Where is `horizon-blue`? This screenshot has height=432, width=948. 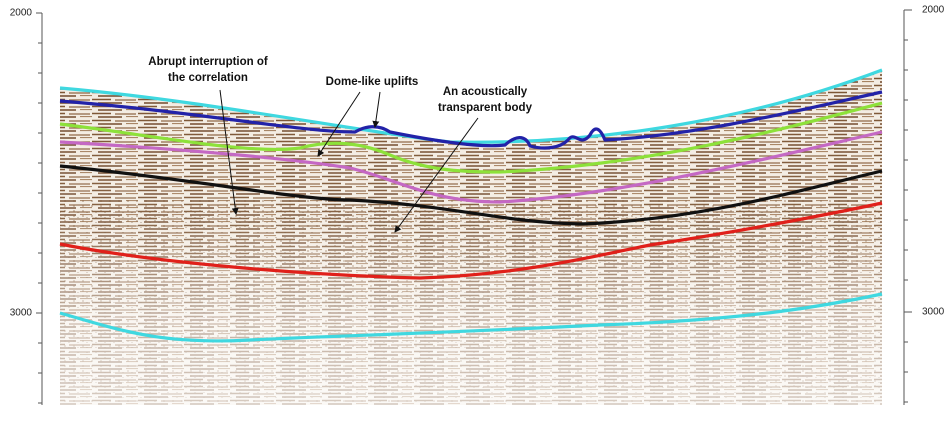
horizon-blue is located at coordinates (471, 120).